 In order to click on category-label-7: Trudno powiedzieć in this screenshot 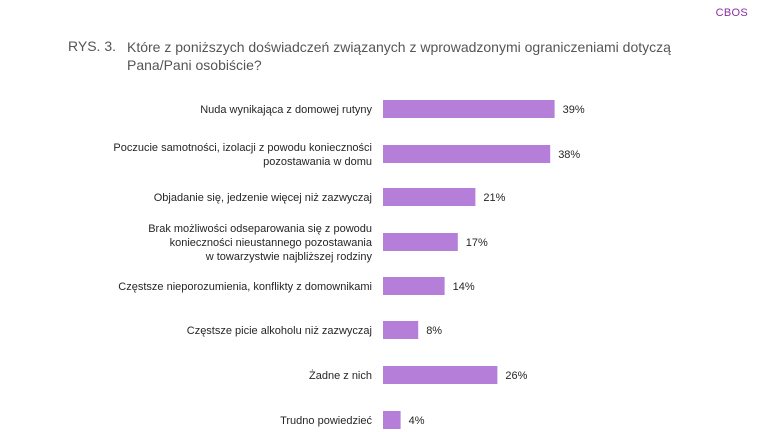, I will do `click(326, 421)`.